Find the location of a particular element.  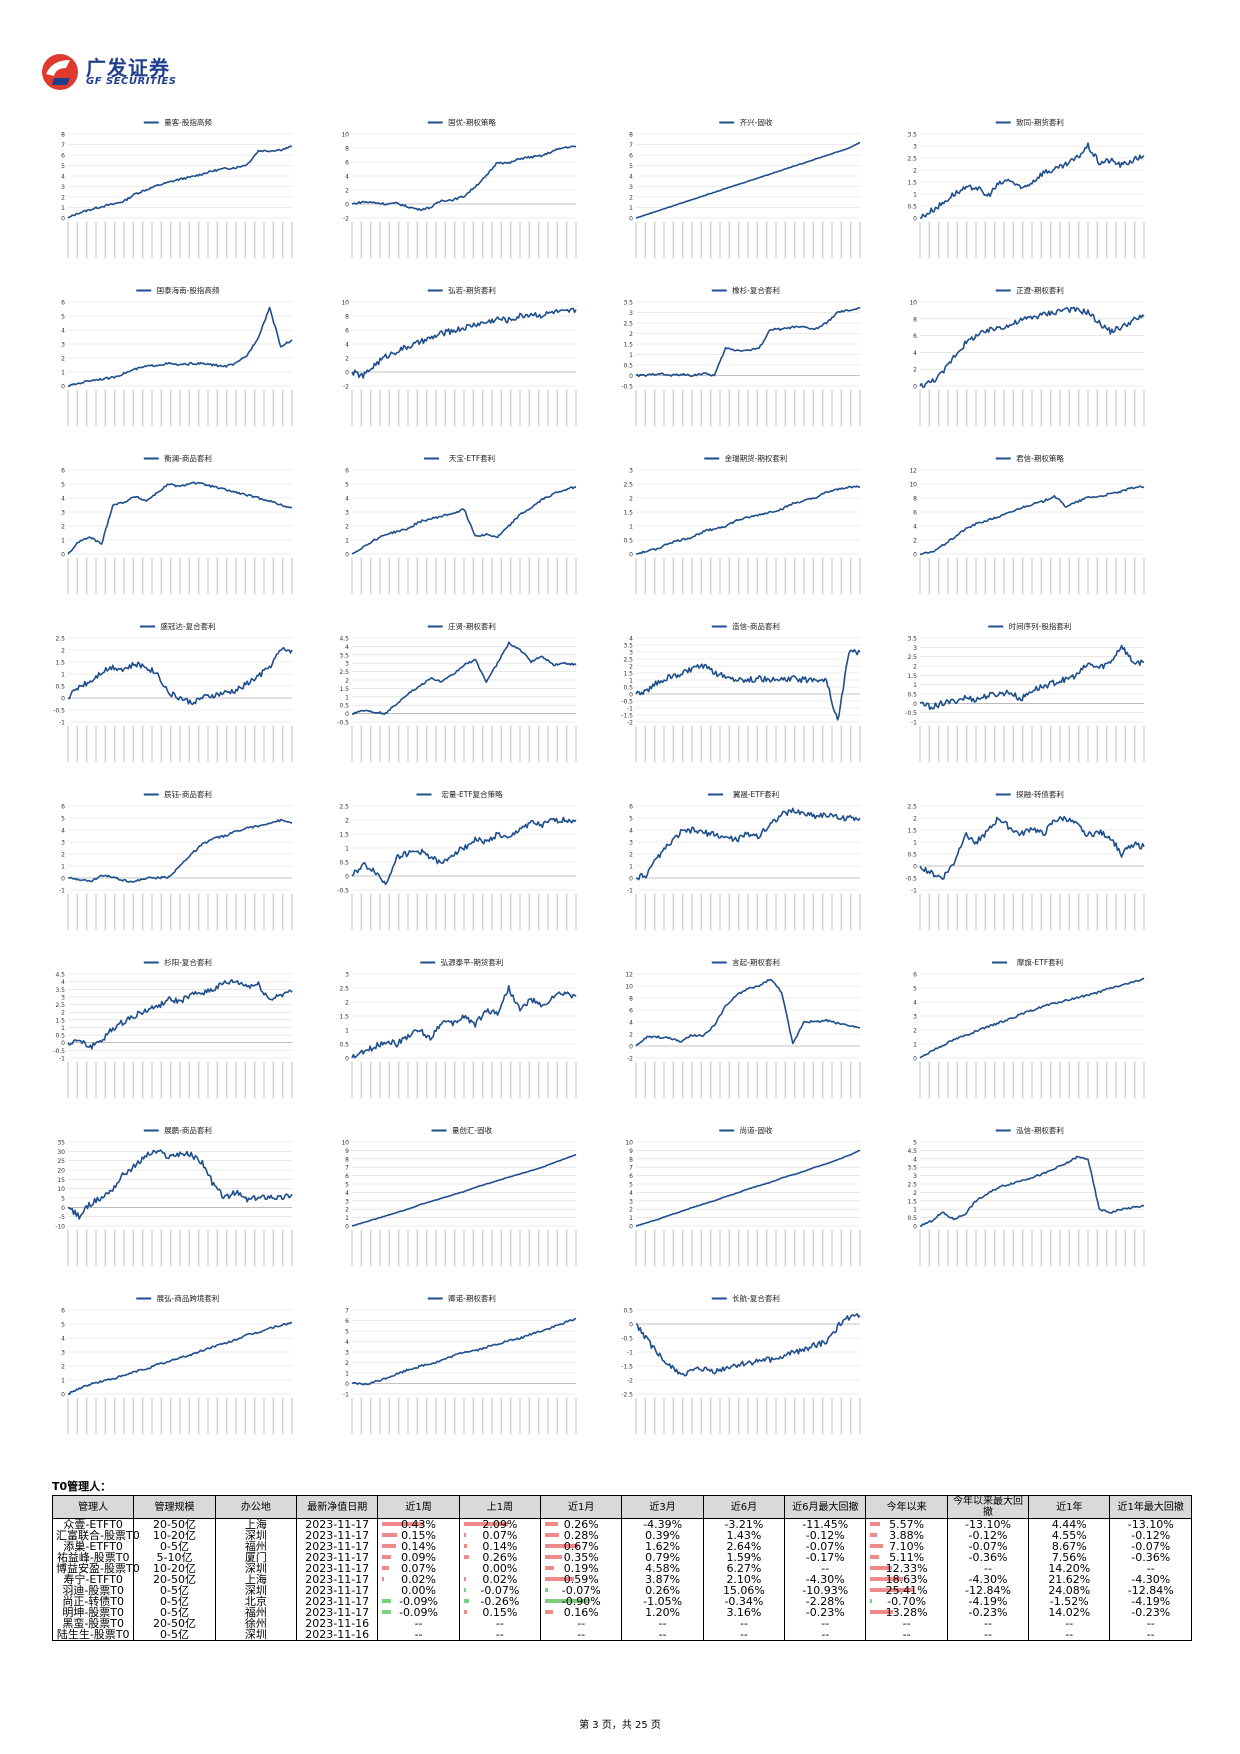

cell-value: 14.02% is located at coordinates (1069, 1612).